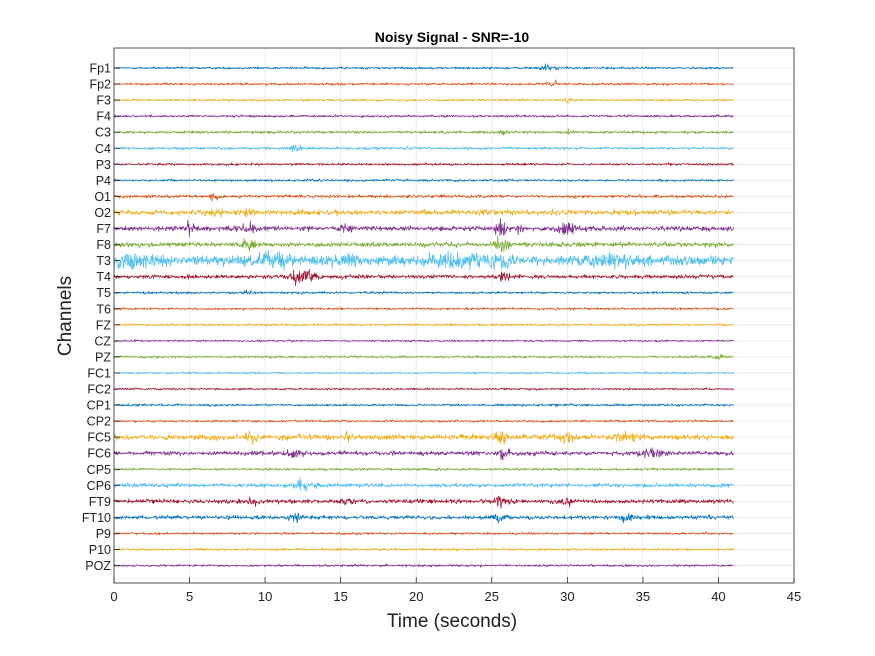 This screenshot has width=875, height=656. What do you see at coordinates (99, 390) in the screenshot?
I see `channel-label: FC2` at bounding box center [99, 390].